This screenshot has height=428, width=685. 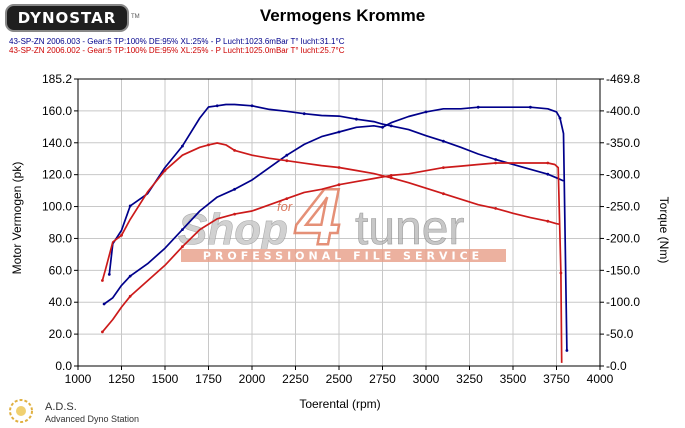 What do you see at coordinates (469, 379) in the screenshot?
I see `x-tick-label: 3250` at bounding box center [469, 379].